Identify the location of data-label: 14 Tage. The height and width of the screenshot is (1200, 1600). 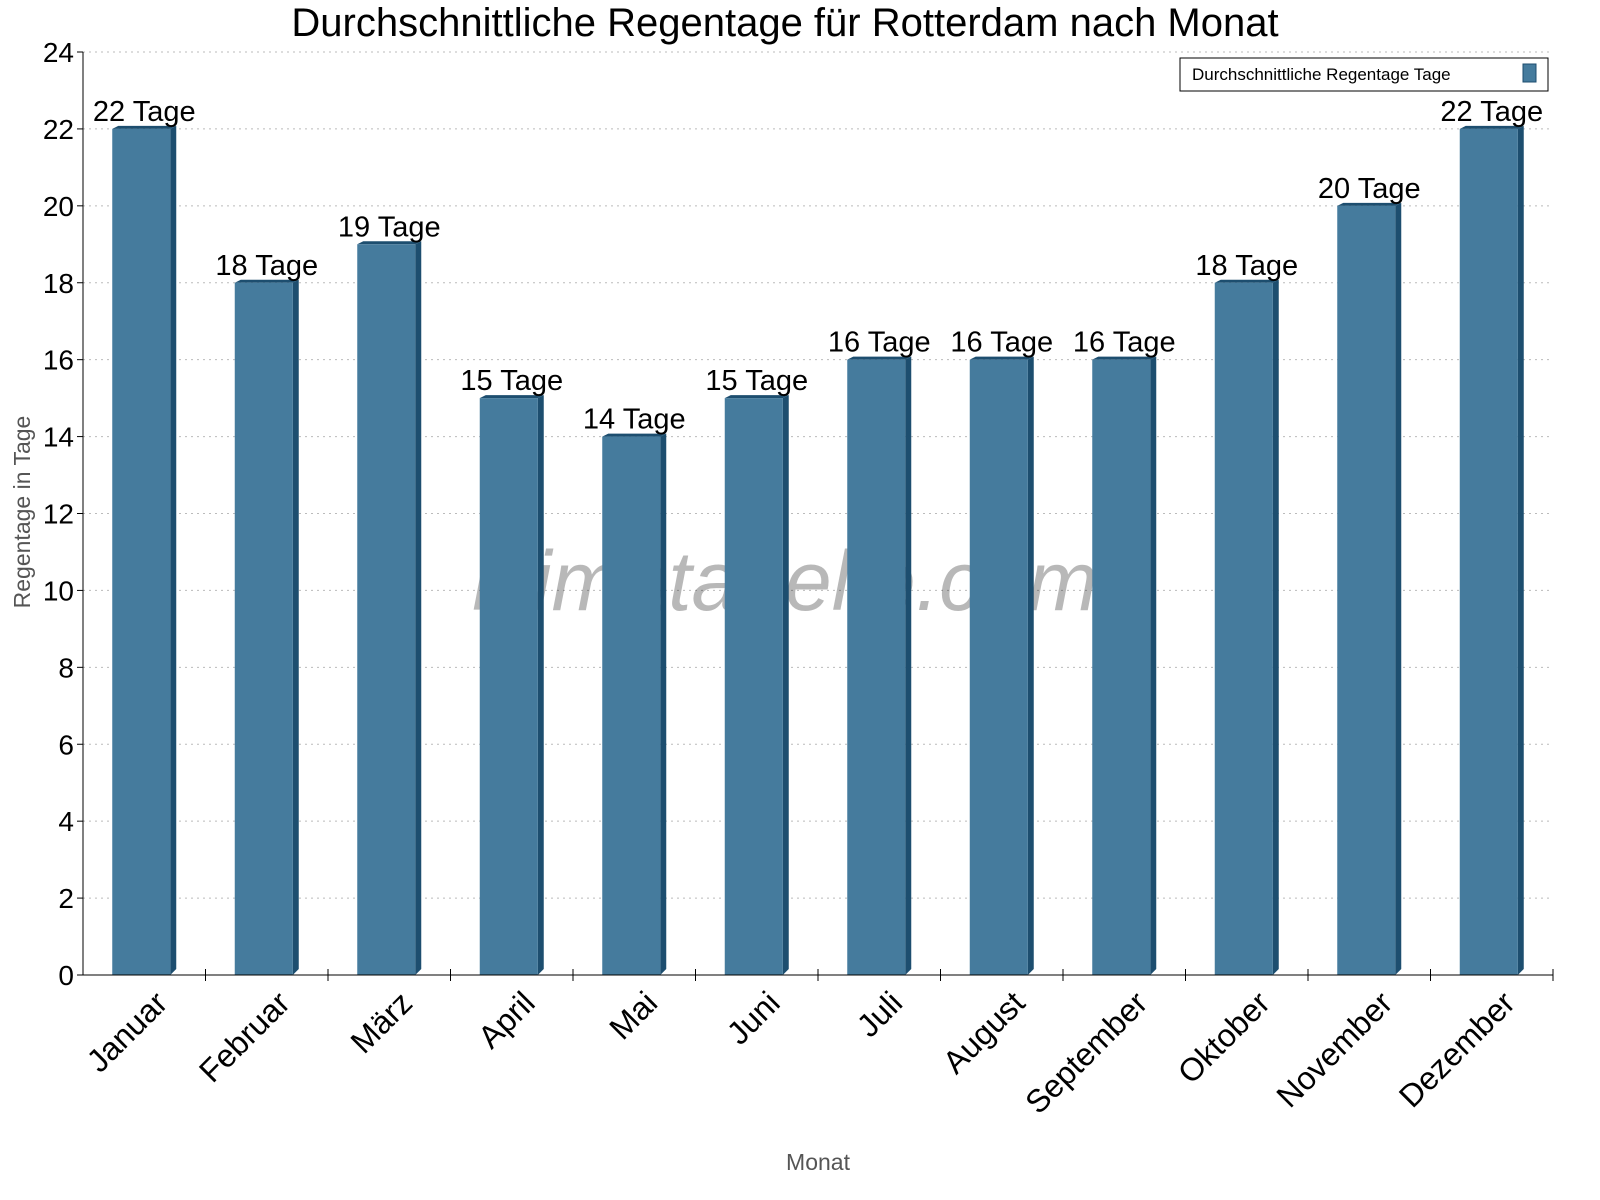
(634, 420).